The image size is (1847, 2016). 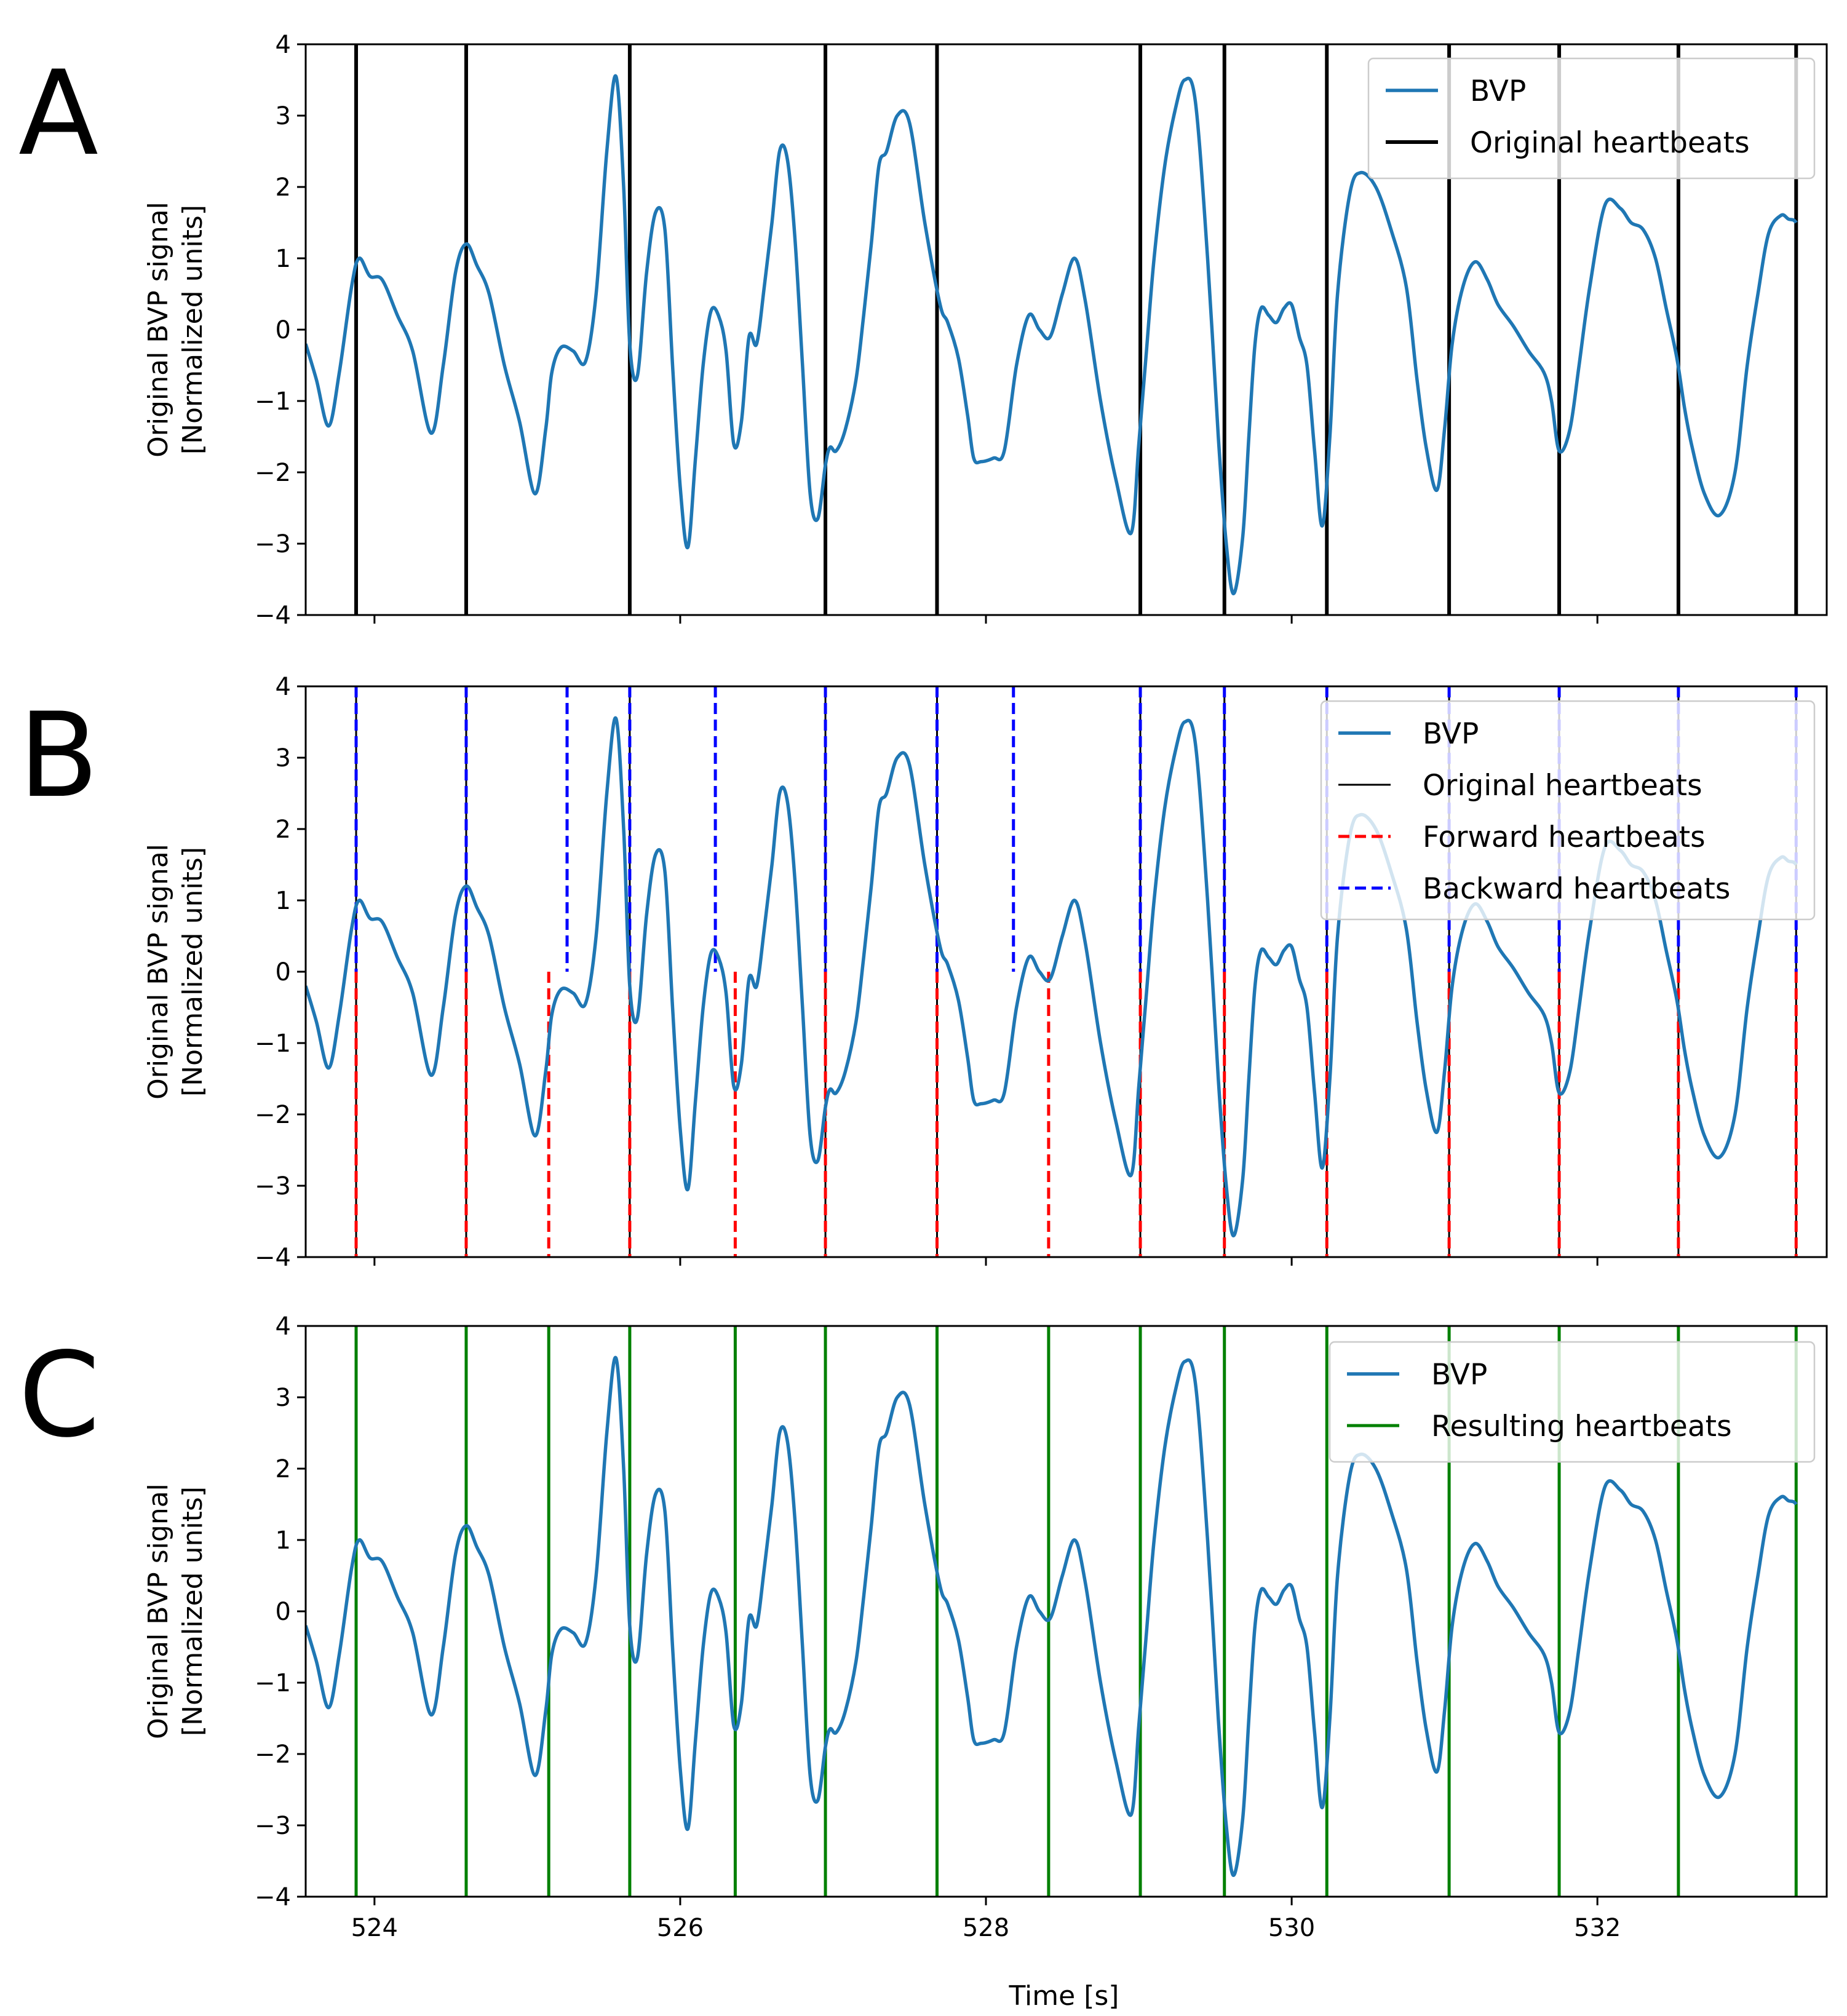 I want to click on x-axis-label: Time [s], so click(x=1064, y=1996).